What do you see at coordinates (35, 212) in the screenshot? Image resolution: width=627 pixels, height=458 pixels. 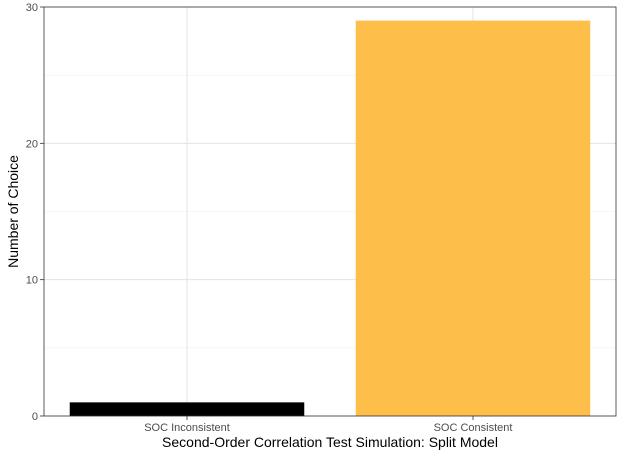 I see `y-axis: 0 10 20 30` at bounding box center [35, 212].